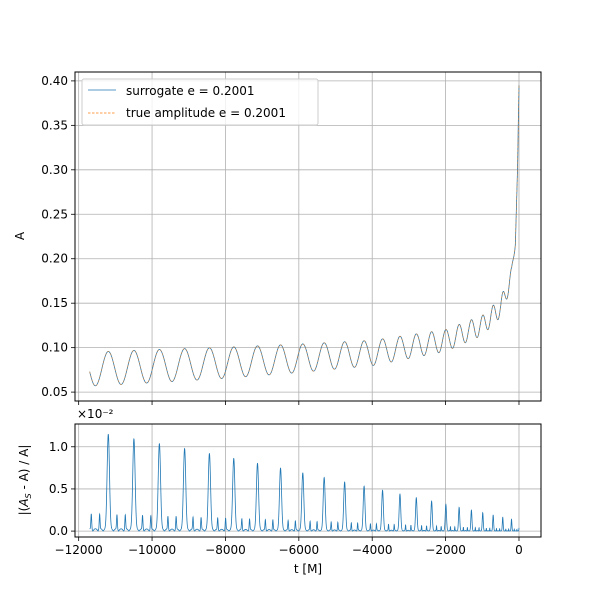  I want to click on relative-error-series, so click(304, 482).